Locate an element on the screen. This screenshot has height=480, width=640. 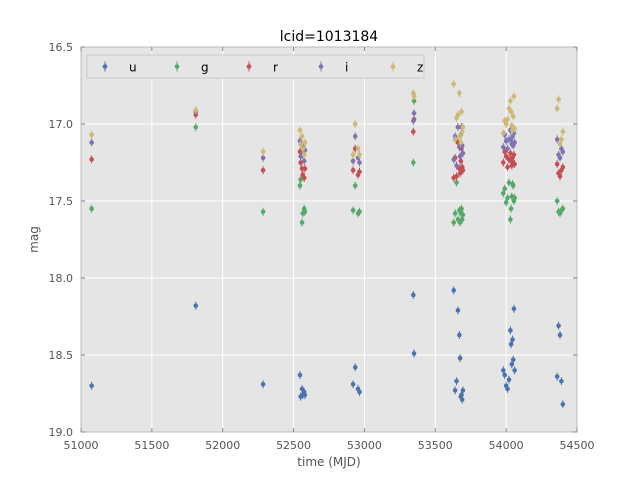
legend-item-u: u is located at coordinates (119, 68).